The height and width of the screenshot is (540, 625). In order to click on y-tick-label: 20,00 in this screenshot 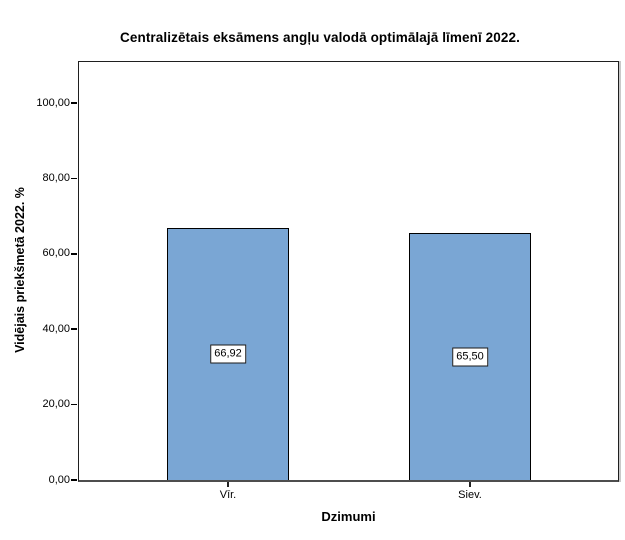, I will do `click(56, 404)`.